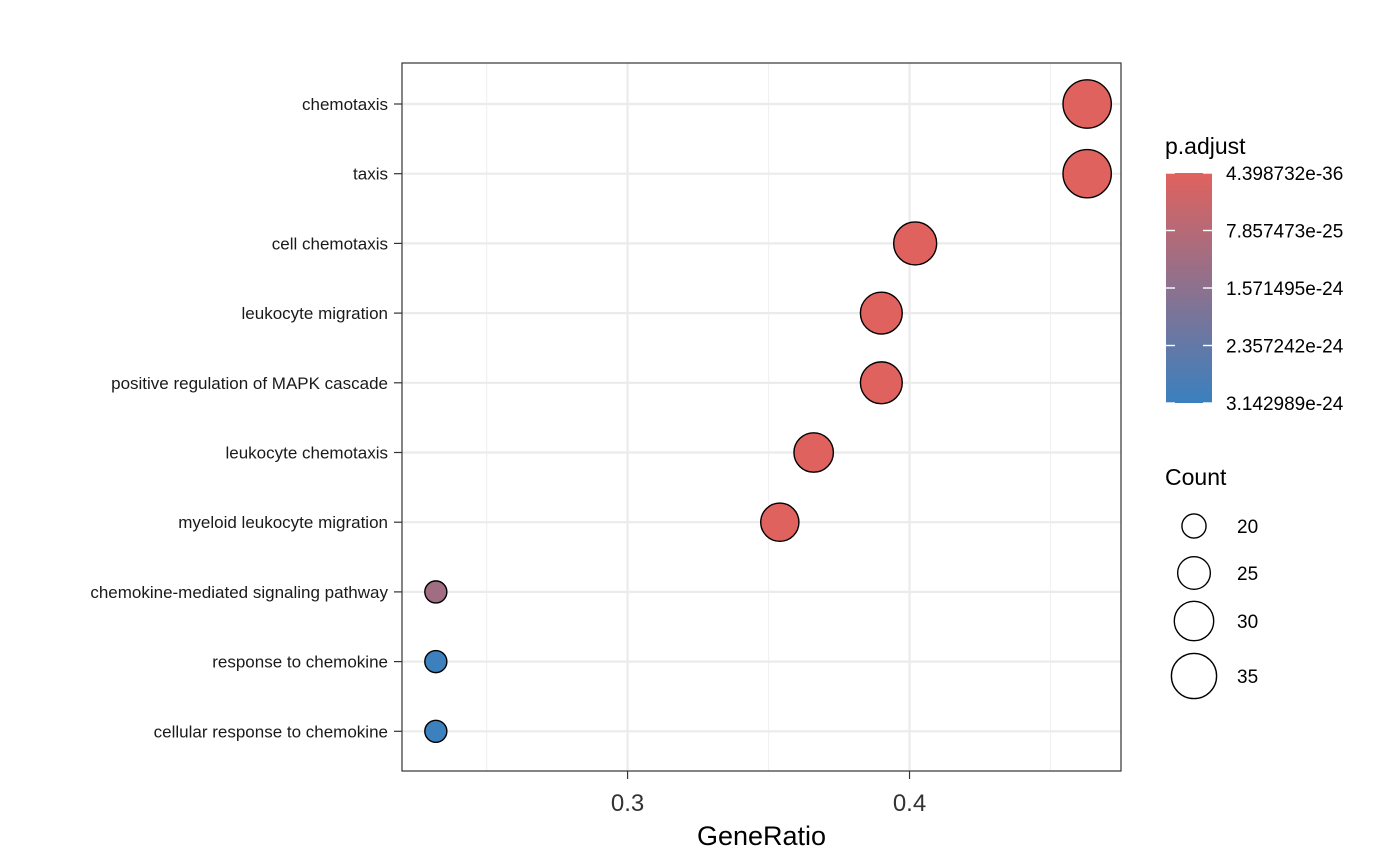  I want to click on count-legend: Count 20 25 30 35, so click(1211, 582).